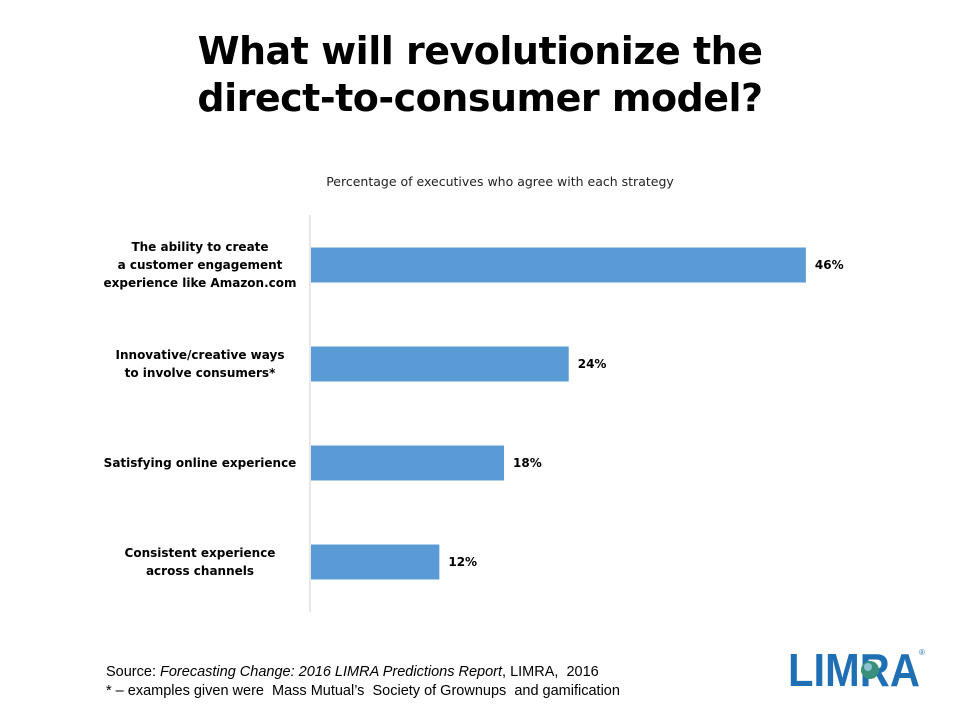 This screenshot has width=960, height=720. Describe the element at coordinates (592, 364) in the screenshot. I see `value-label-2: 24%` at that location.